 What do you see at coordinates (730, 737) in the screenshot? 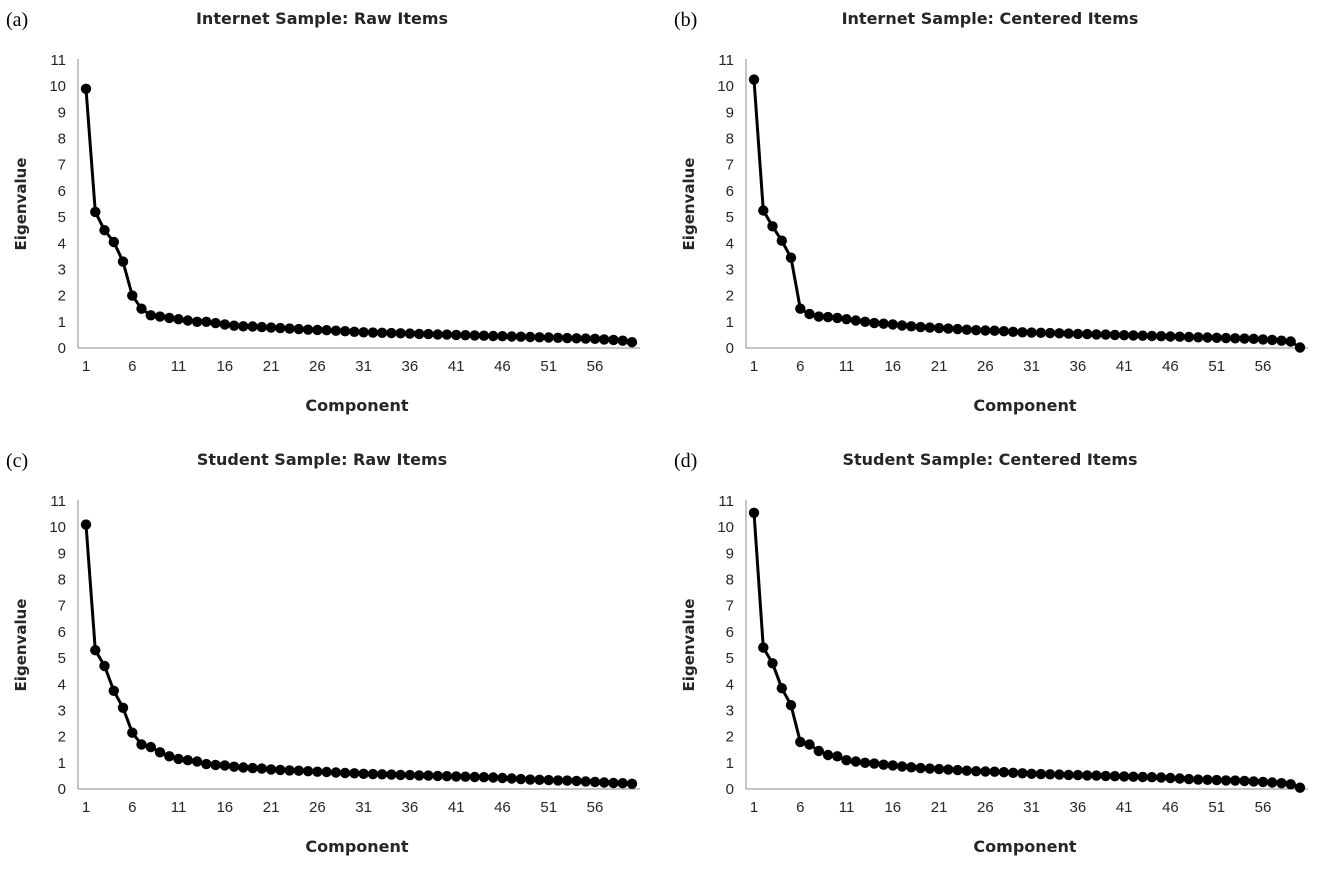
I see `y-tick-label: 2` at bounding box center [730, 737].